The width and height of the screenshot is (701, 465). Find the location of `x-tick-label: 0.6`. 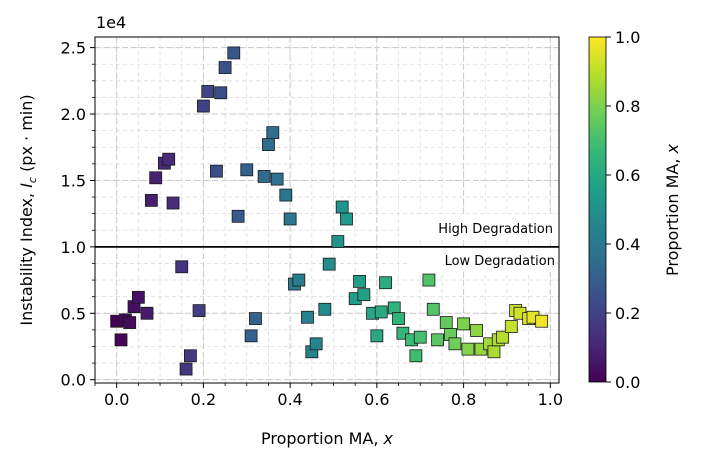

x-tick-label: 0.6 is located at coordinates (376, 399).